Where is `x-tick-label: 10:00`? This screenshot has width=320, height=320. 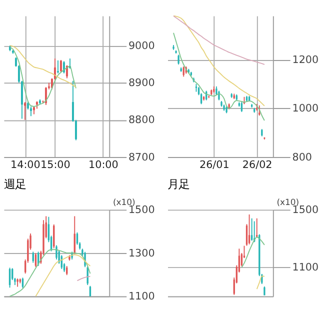
x-tick-label: 10:00 is located at coordinates (103, 164).